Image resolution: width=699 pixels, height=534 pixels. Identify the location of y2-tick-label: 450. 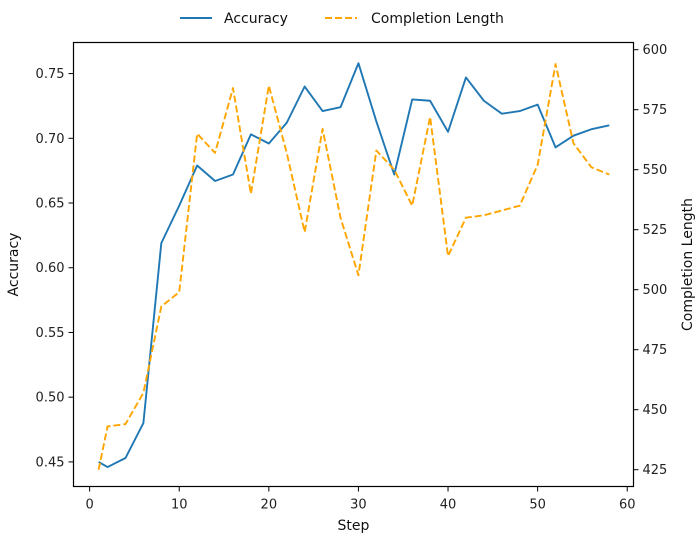
(655, 410).